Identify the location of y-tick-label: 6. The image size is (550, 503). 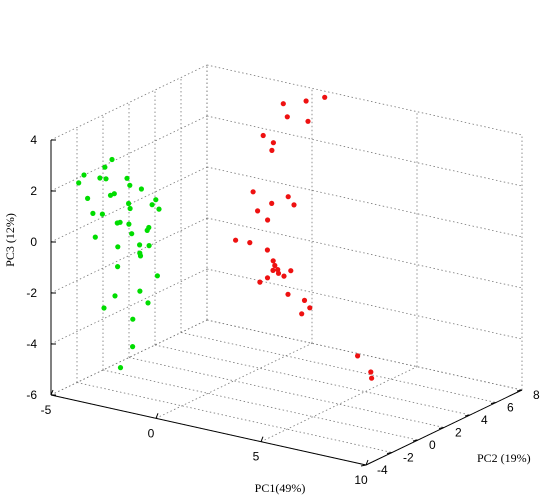
(510, 408).